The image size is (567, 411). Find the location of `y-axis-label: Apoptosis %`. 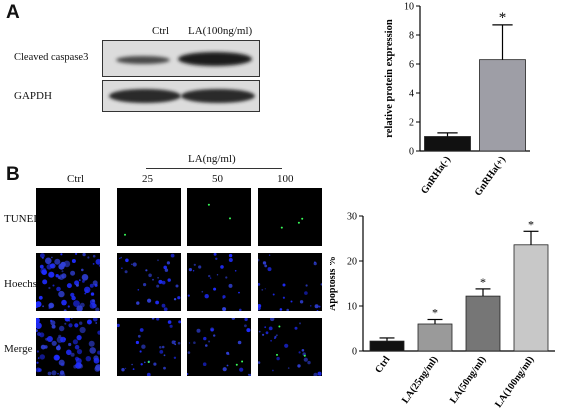

y-axis-label: Apoptosis % is located at coordinates (334, 283).